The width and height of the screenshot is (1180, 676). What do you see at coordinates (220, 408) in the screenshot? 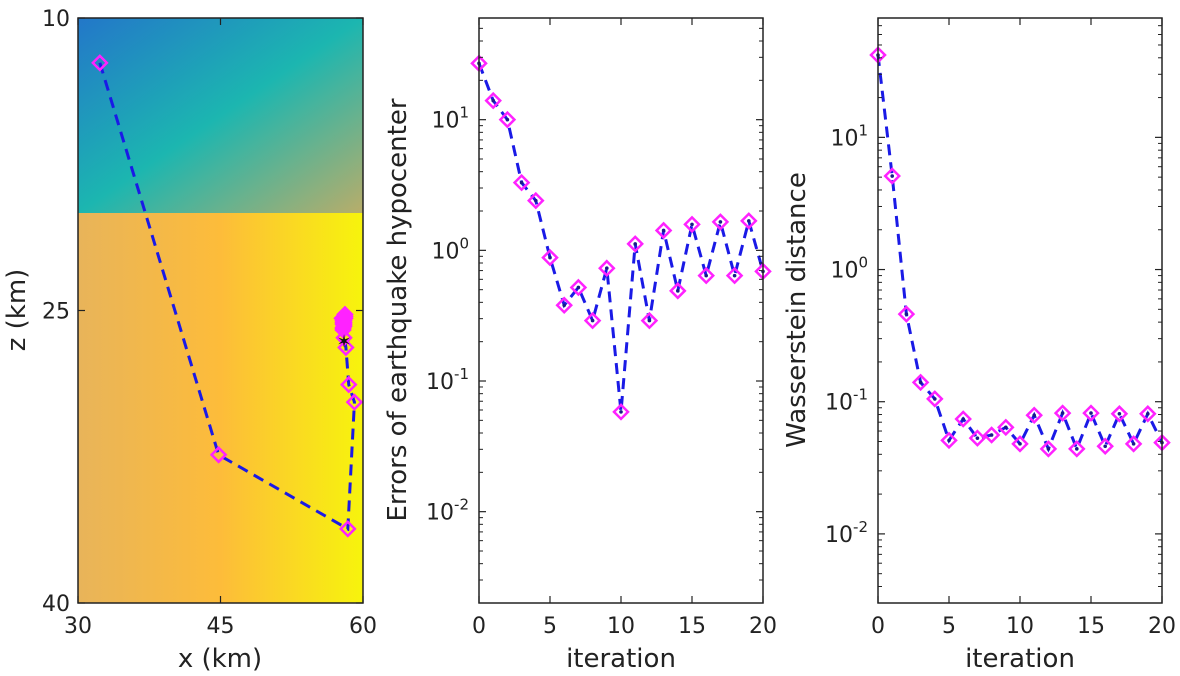
I see `lower-layer` at bounding box center [220, 408].